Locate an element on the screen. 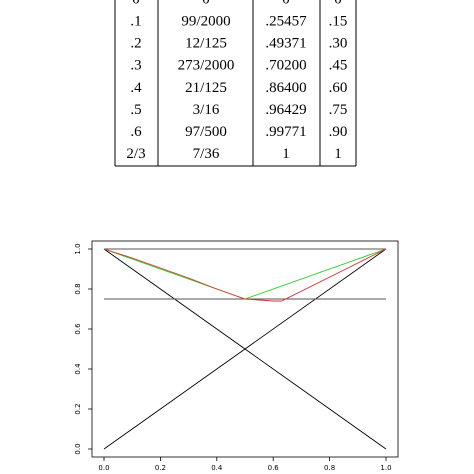 This screenshot has width=474, height=474. table-cell: 97/500 is located at coordinates (206, 132).